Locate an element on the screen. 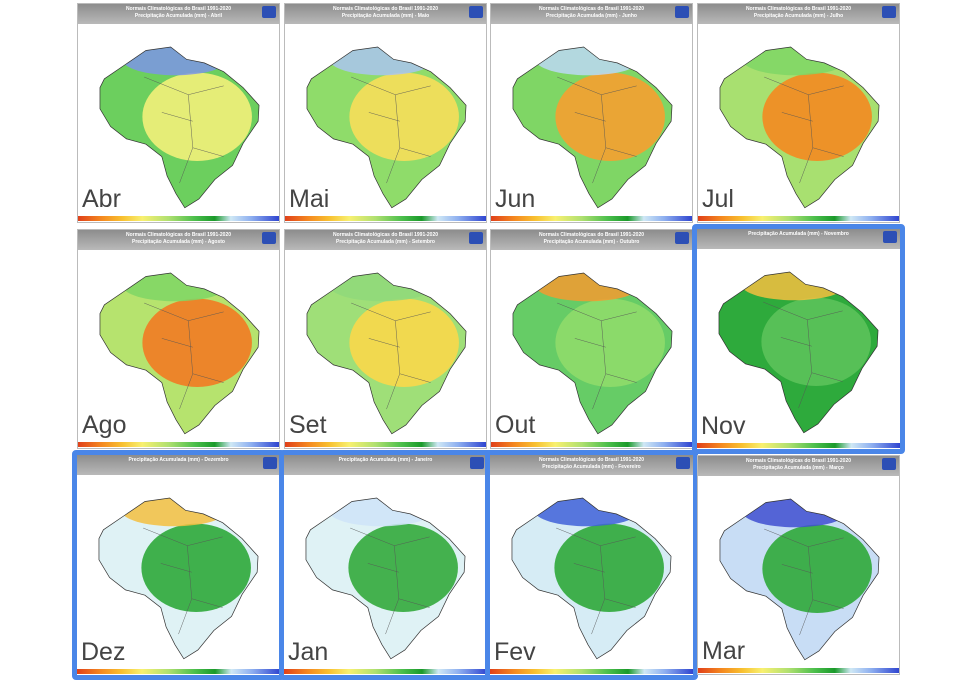  month-label: Jan is located at coordinates (308, 652).